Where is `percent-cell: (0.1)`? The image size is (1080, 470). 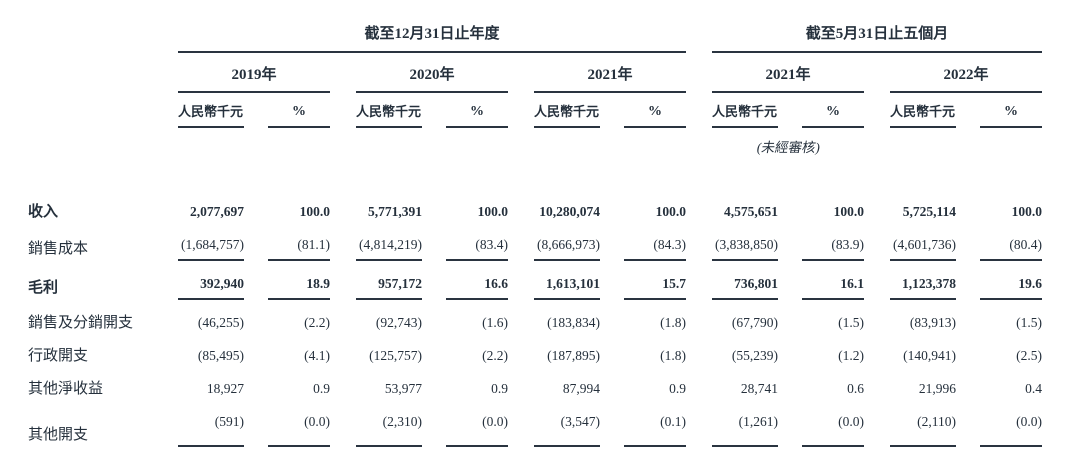
percent-cell: (0.1) is located at coordinates (655, 428).